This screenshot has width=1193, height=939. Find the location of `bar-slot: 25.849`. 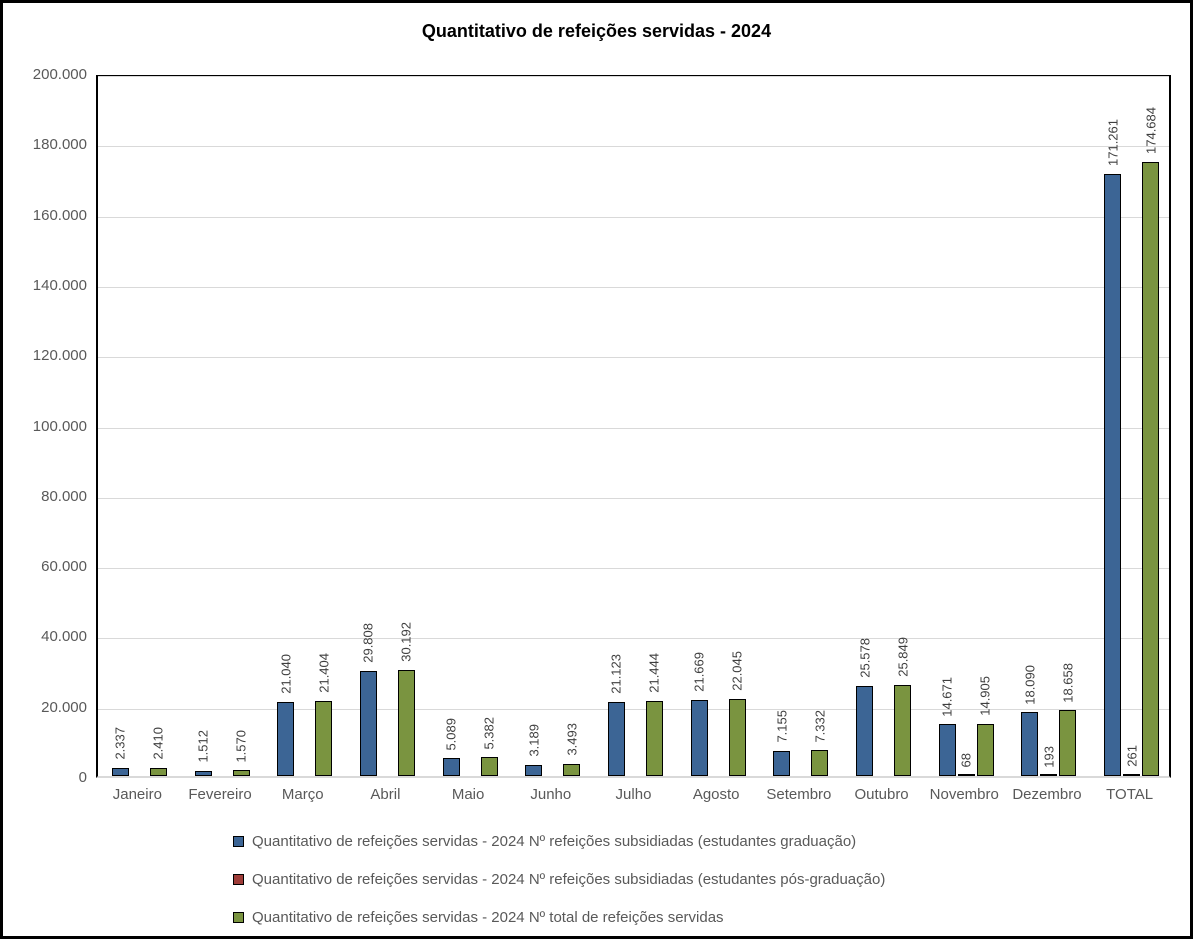

bar-slot: 25.849 is located at coordinates (903, 426).